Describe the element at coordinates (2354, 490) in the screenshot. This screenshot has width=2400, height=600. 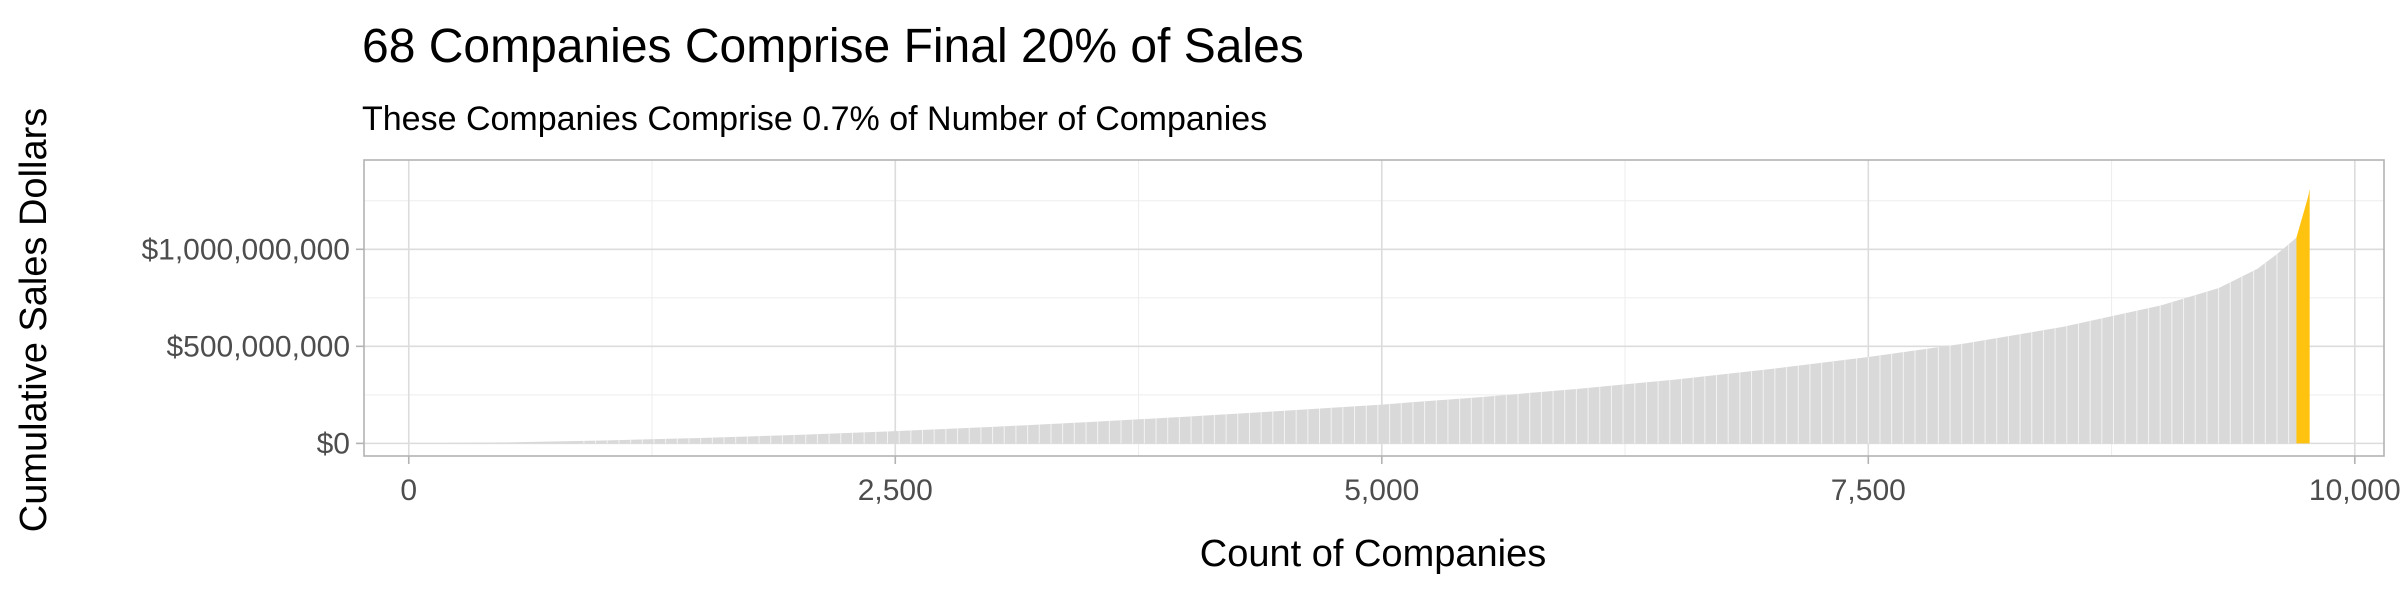
I see `x-tick-label: 10,000` at that location.